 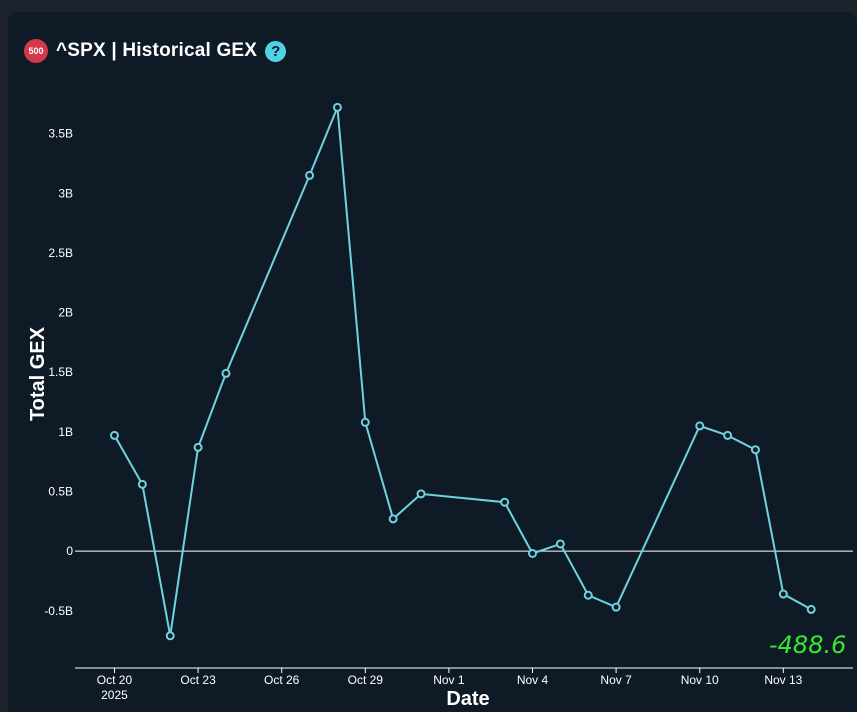 What do you see at coordinates (198, 680) in the screenshot?
I see `x-tick-label: Oct 23` at bounding box center [198, 680].